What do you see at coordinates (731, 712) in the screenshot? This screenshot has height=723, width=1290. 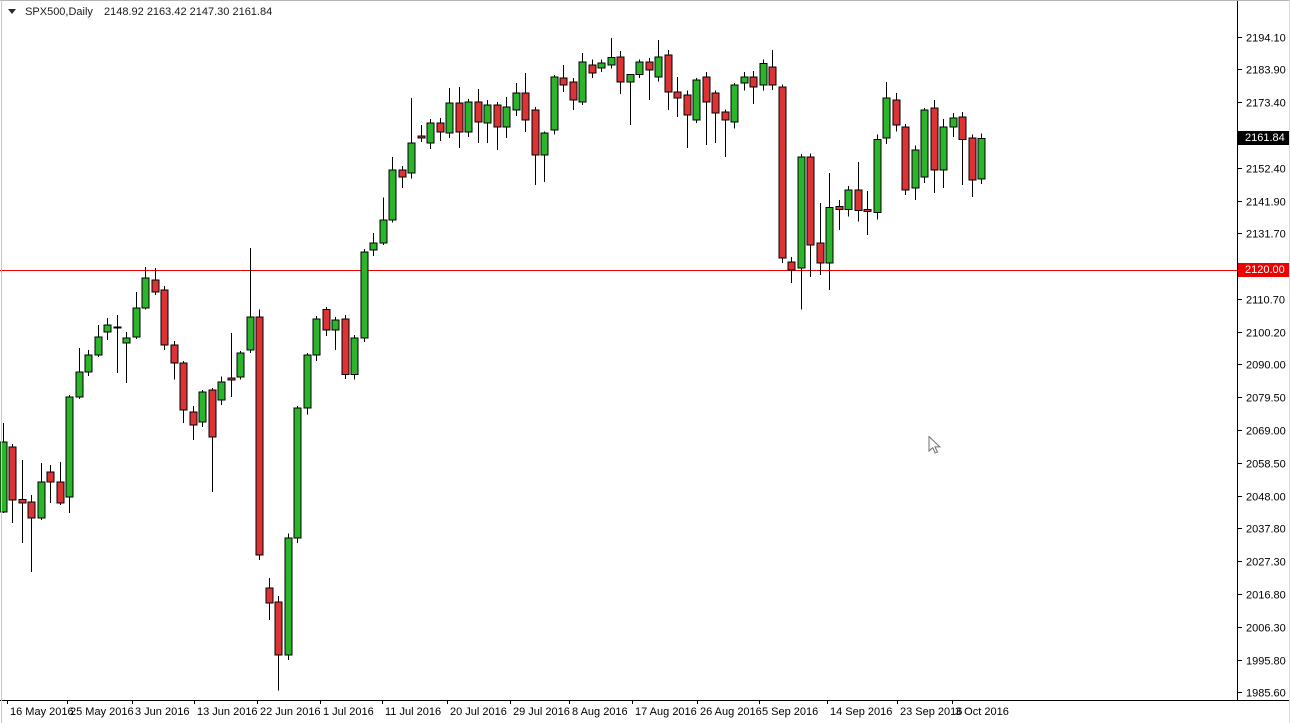 I see `time-axis-label: 26 Aug 2016` at bounding box center [731, 712].